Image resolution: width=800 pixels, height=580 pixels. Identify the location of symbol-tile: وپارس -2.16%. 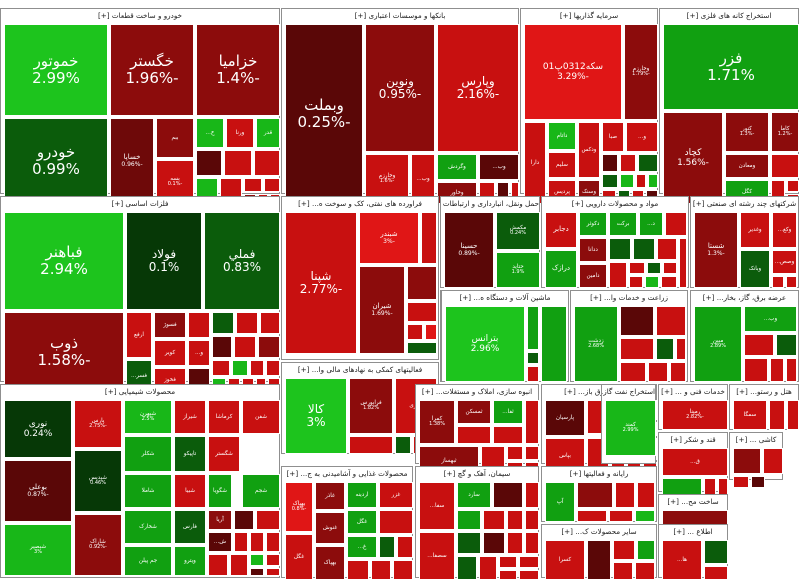
(478, 88).